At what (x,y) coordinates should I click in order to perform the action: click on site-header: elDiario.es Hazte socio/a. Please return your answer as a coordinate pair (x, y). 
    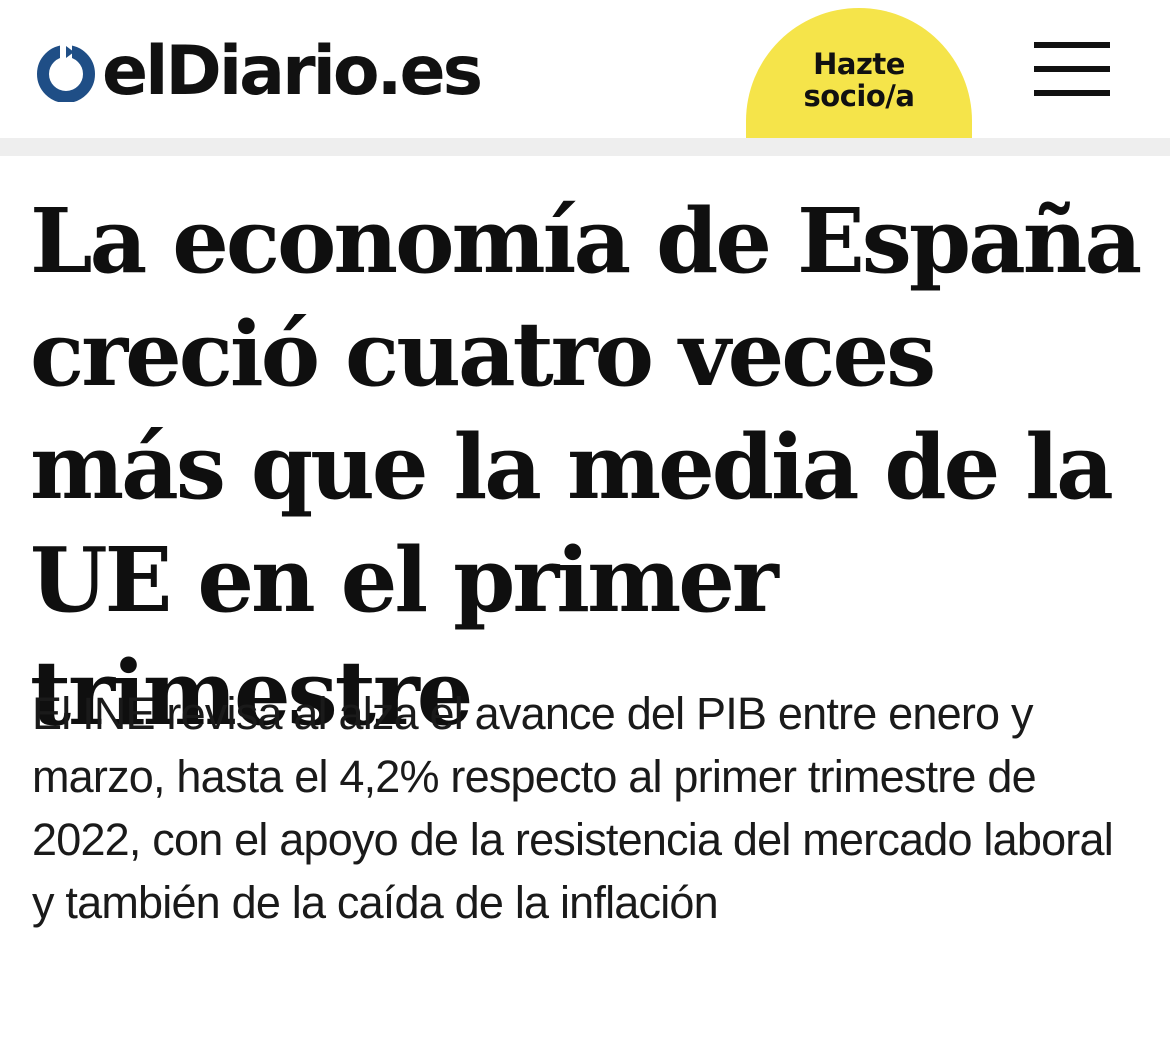
    Looking at the image, I should click on (585, 69).